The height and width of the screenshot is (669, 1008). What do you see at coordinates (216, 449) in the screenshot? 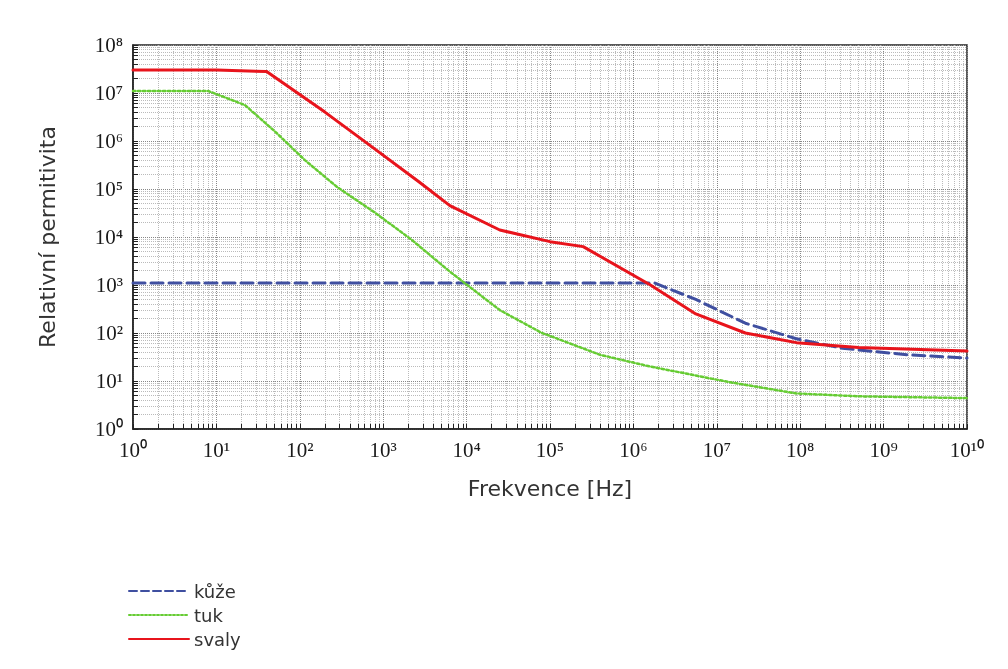
I see `x-tick-label: 10¹` at bounding box center [216, 449].